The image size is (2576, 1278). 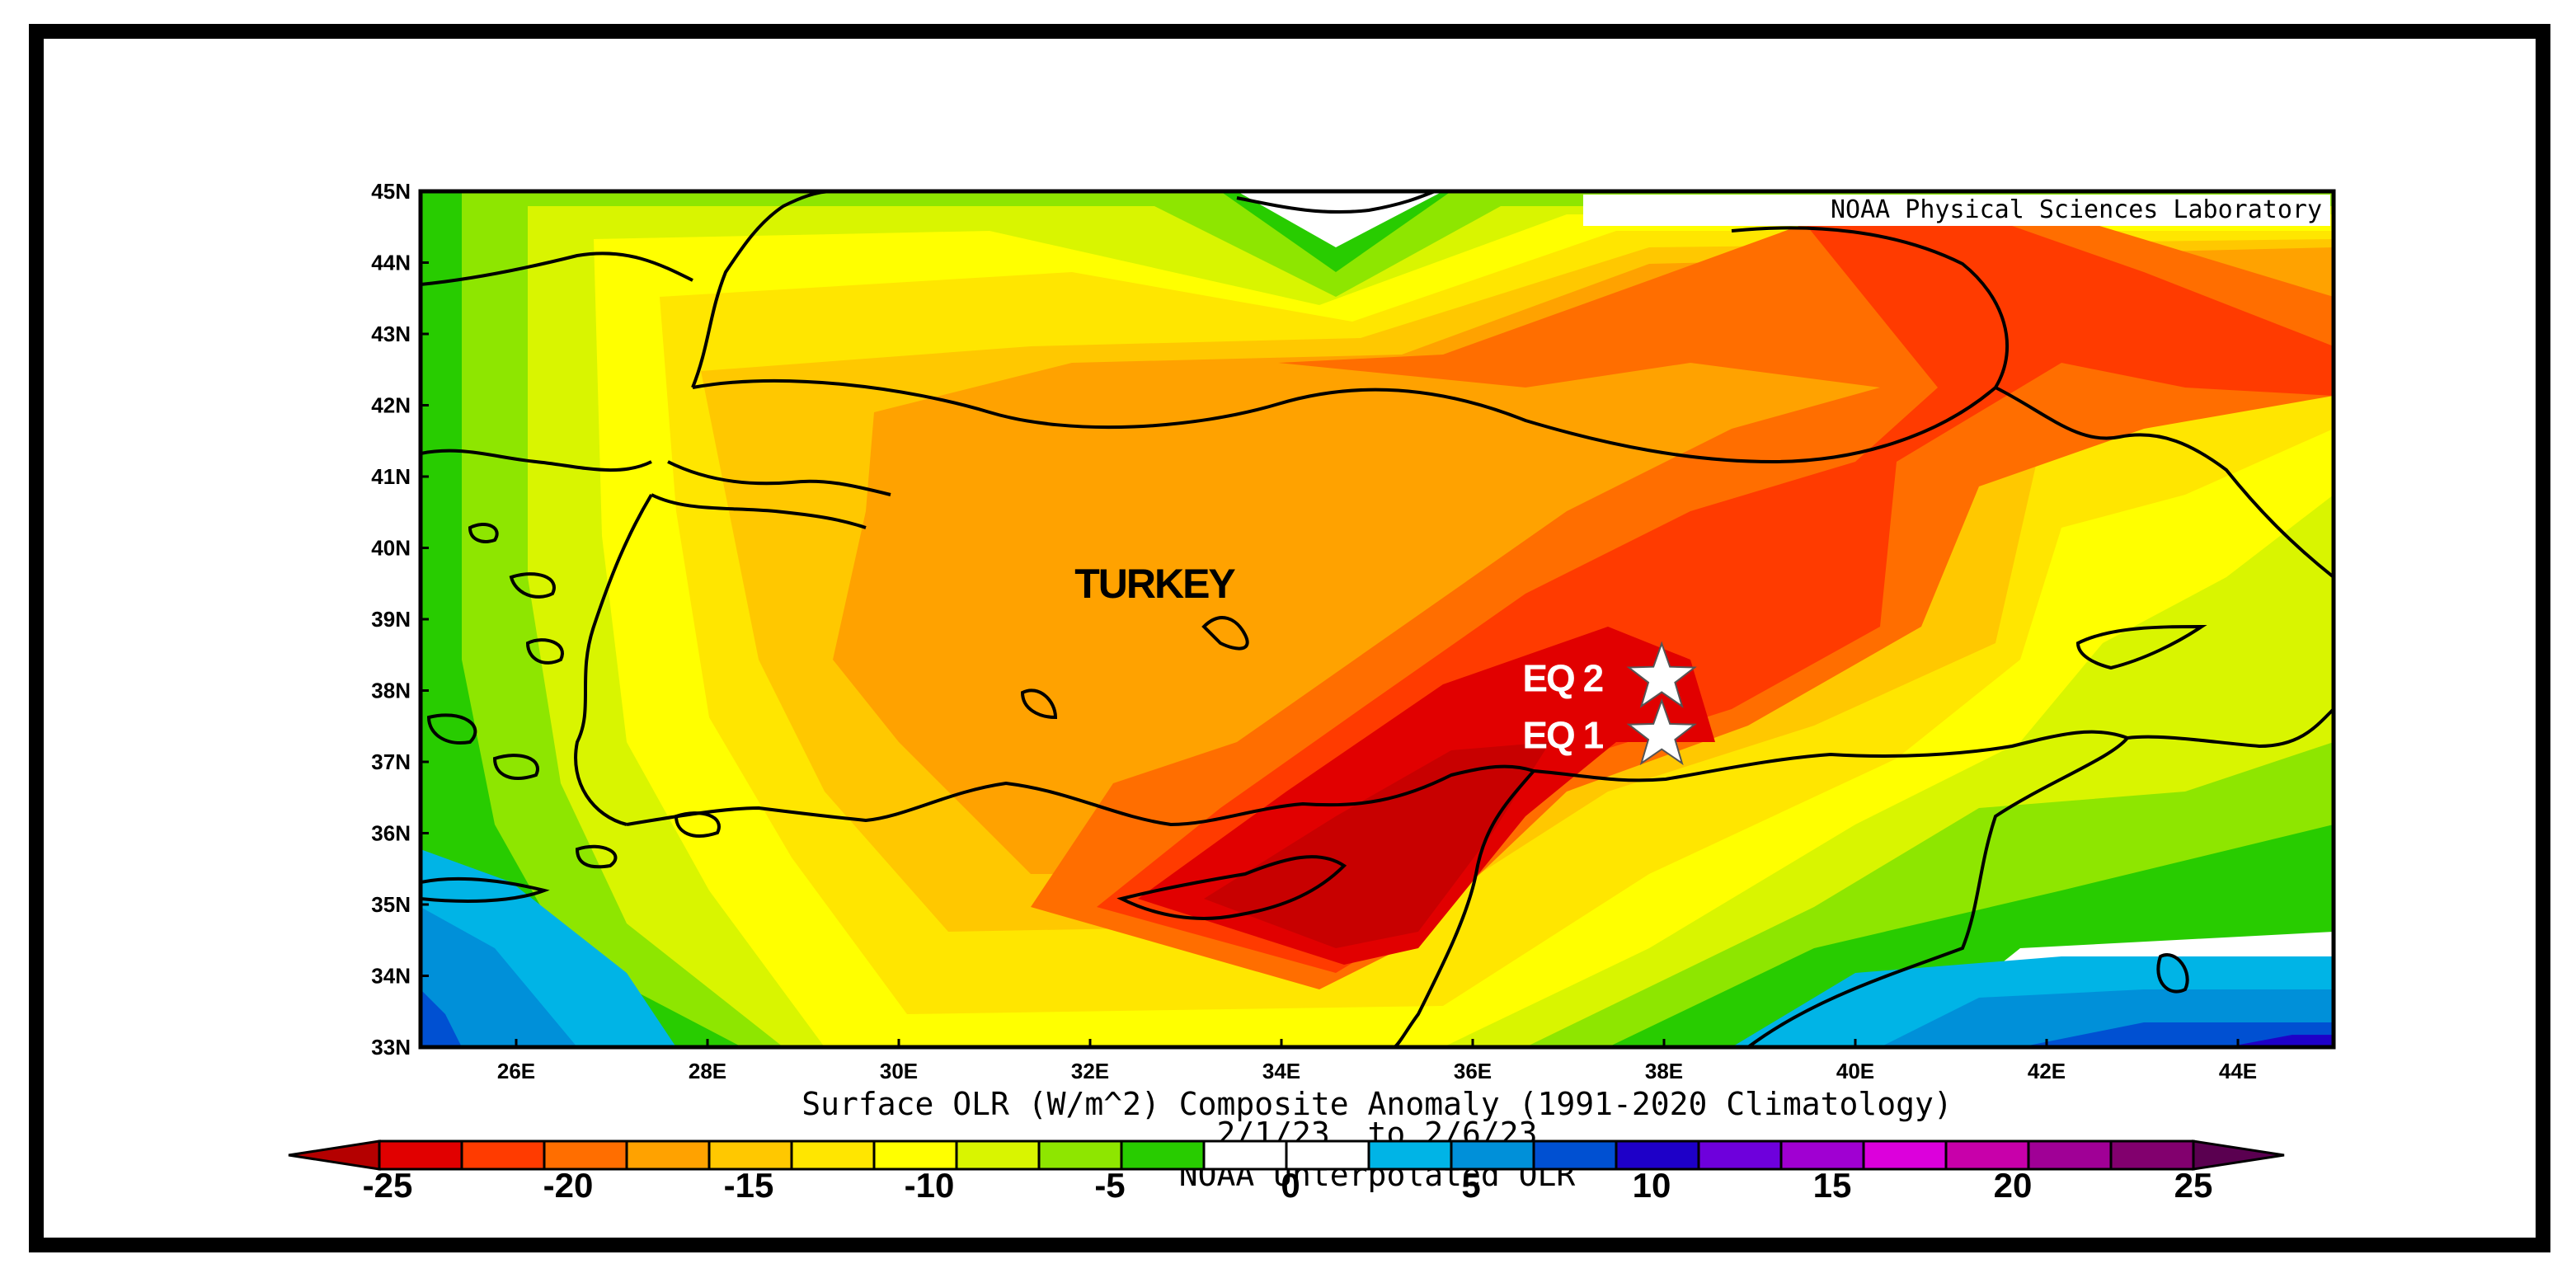 I want to click on lon-tick-label: 26E, so click(x=516, y=1071).